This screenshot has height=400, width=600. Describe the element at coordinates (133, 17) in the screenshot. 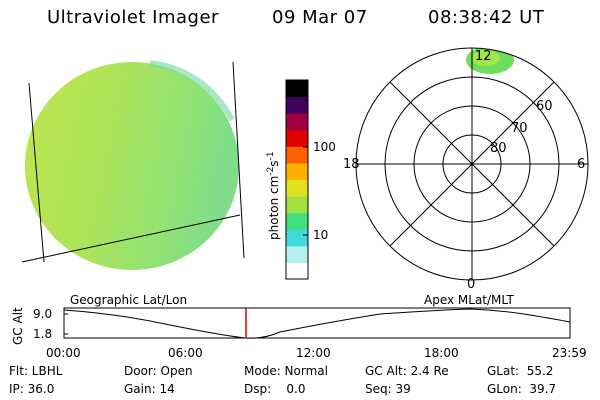

I see `instrument-title: Ultraviolet Imager` at that location.